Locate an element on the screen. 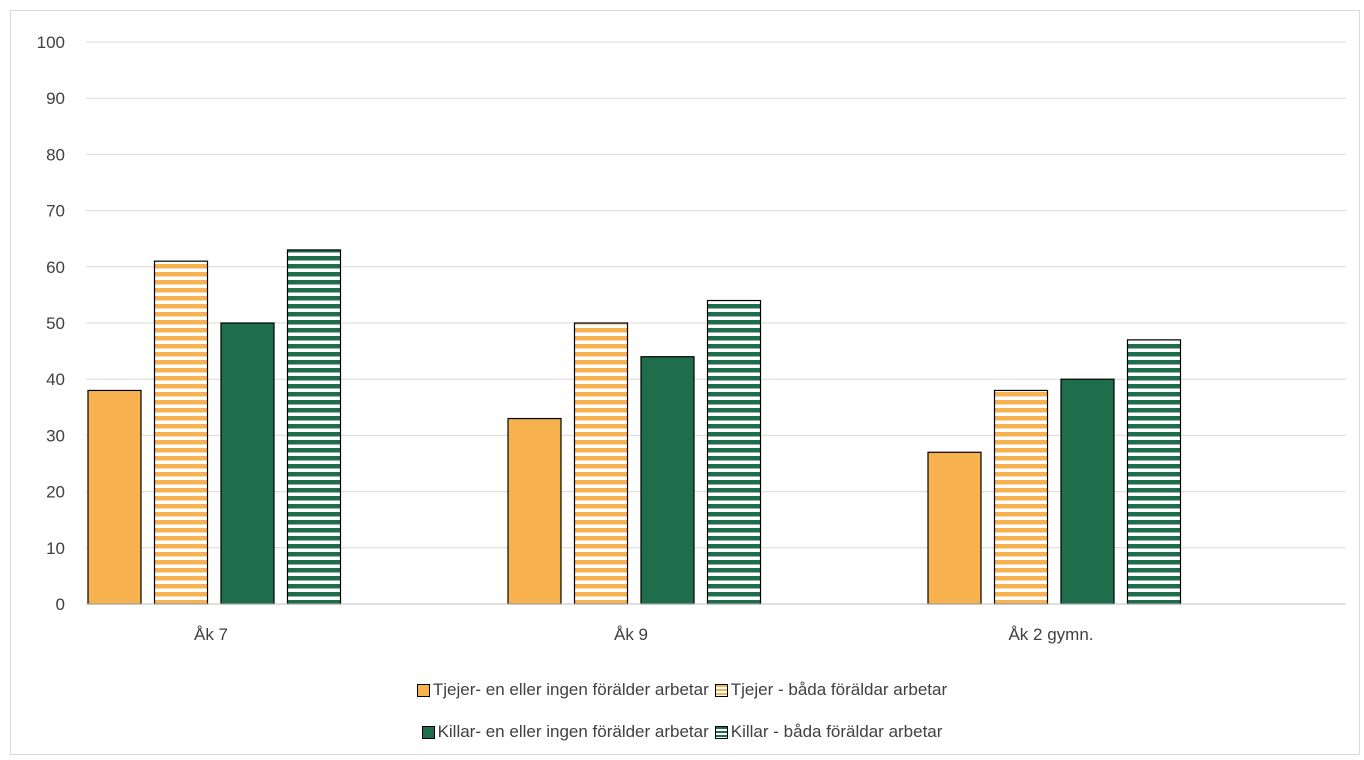 The image size is (1364, 760). x-tick-label: Åk 2 gymn. is located at coordinates (1050, 634).